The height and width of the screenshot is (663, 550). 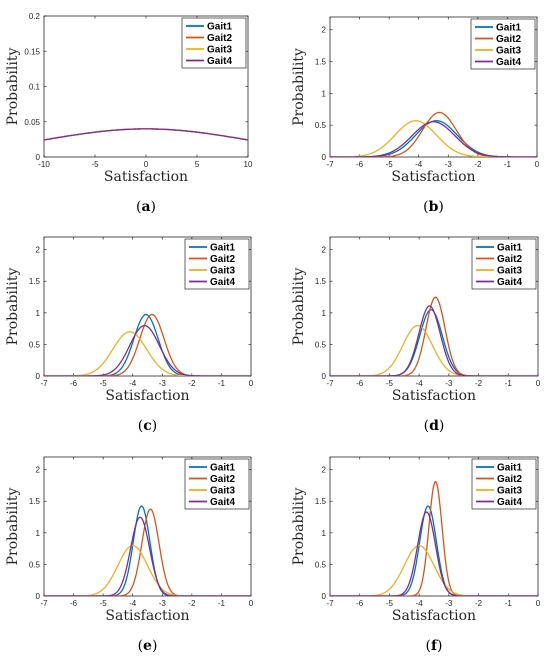 I want to click on panel-label: (a), so click(x=146, y=207).